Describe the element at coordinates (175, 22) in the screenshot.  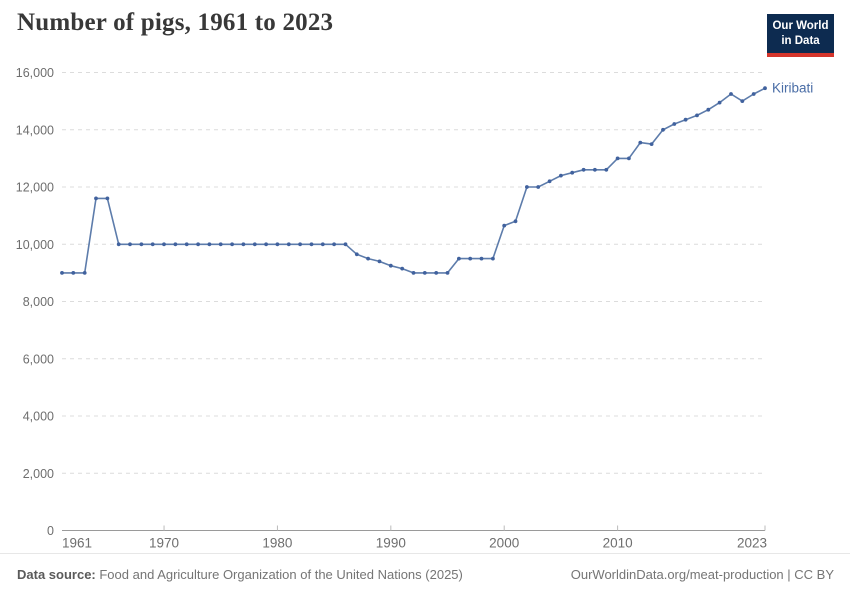
I see `chart-title: Number of pigs, 1961 to 2023` at that location.